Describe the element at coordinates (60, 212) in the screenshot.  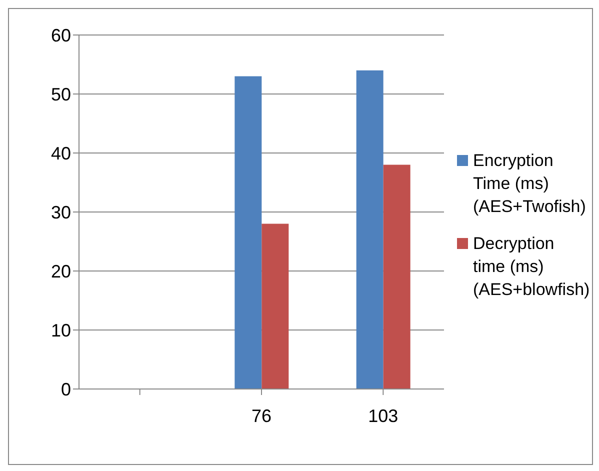
I see `y-tick-label: 30` at that location.